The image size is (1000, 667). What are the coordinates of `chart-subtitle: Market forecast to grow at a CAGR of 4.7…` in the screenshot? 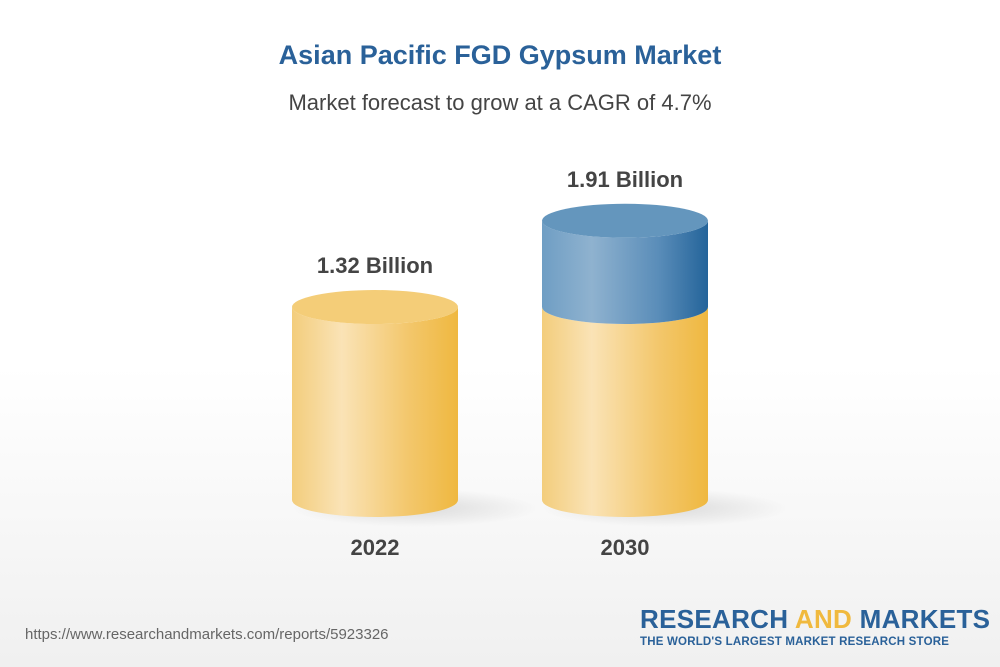 It's located at (500, 102).